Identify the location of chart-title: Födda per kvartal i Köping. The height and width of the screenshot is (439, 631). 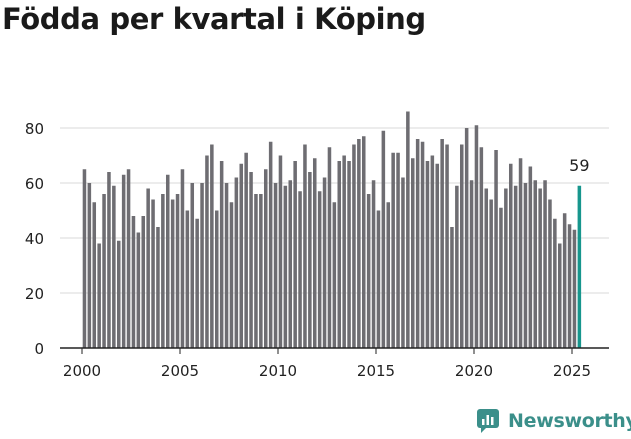
(214, 19).